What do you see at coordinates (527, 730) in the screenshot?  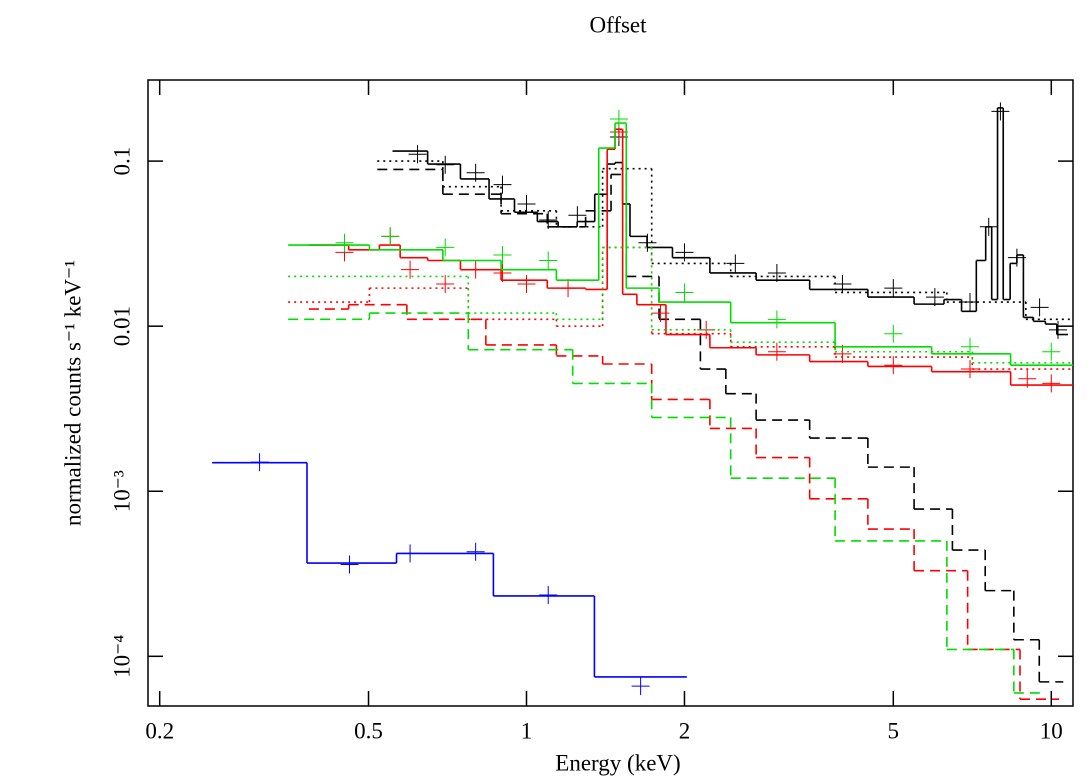 I see `x-tick-label: 1` at bounding box center [527, 730].